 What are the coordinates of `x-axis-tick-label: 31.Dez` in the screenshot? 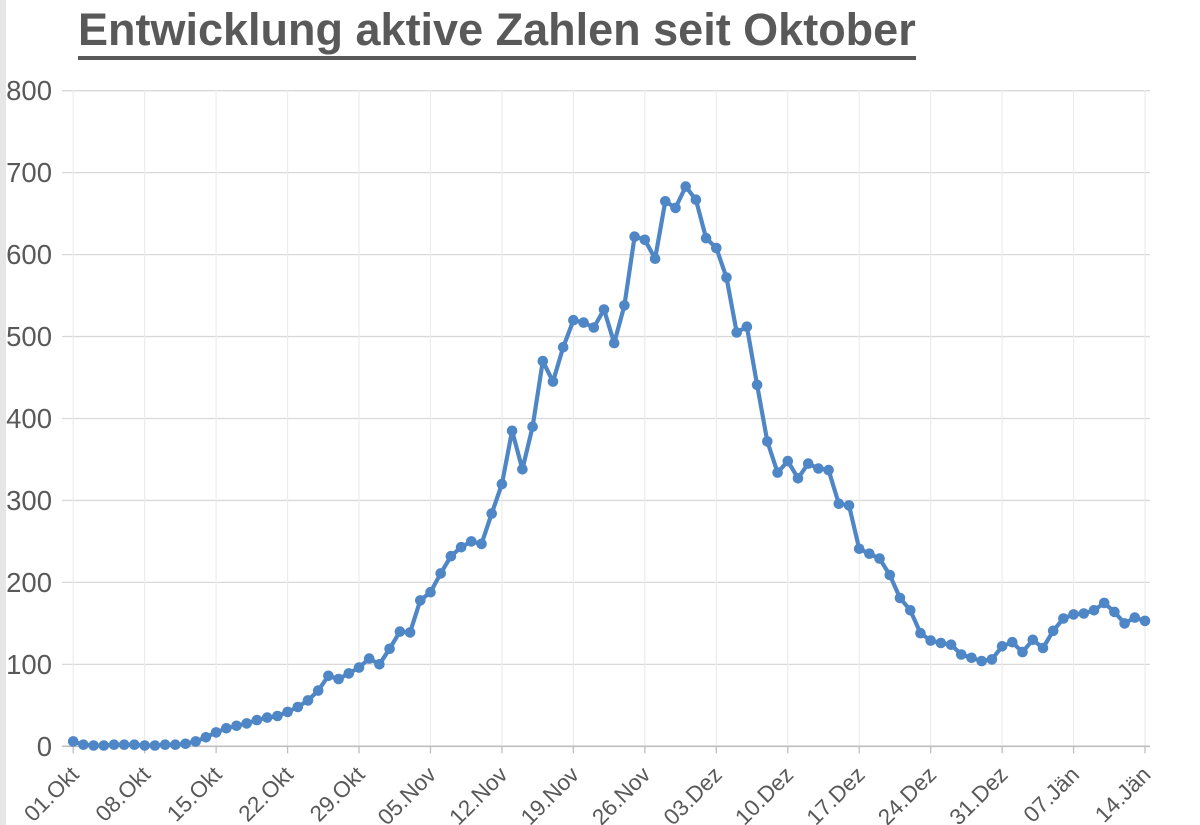 It's located at (979, 793).